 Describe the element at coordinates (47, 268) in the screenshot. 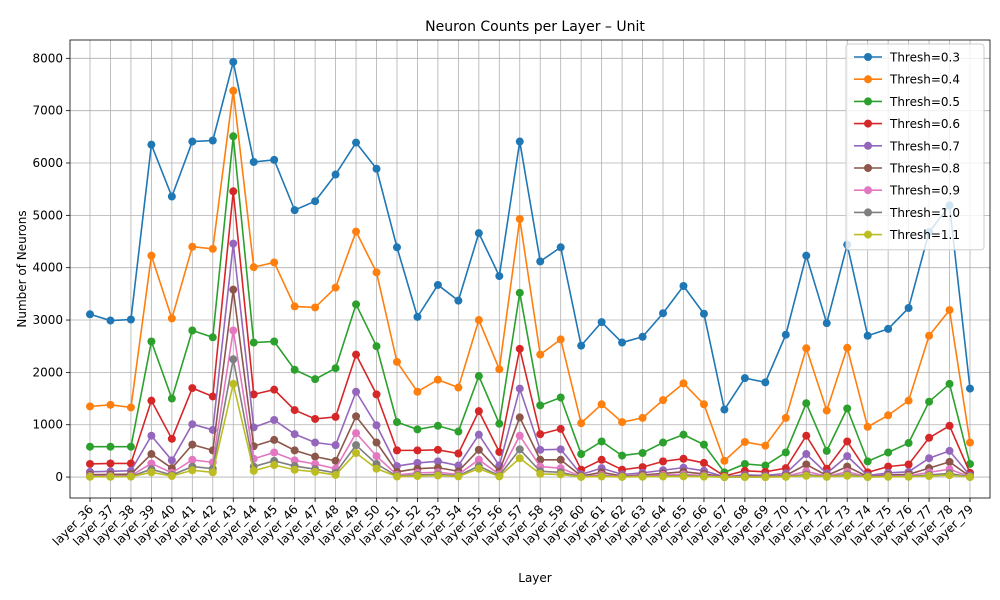

I see `y-tick-label: 4000` at that location.